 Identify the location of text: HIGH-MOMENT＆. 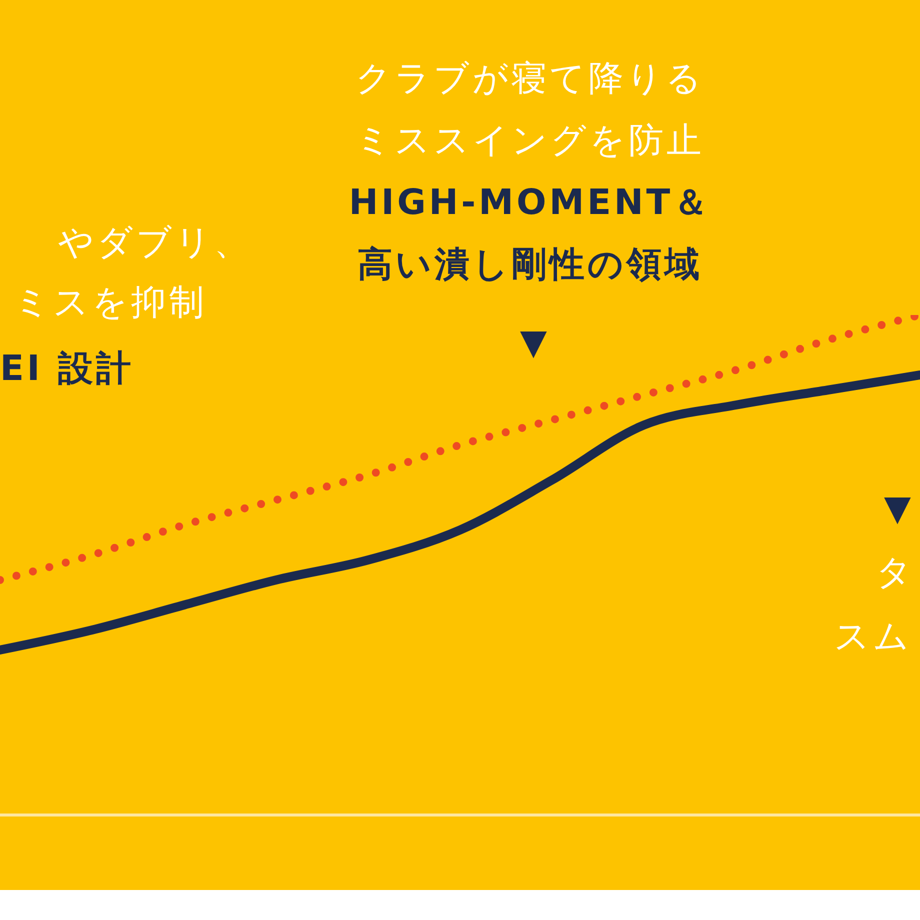
(530, 203).